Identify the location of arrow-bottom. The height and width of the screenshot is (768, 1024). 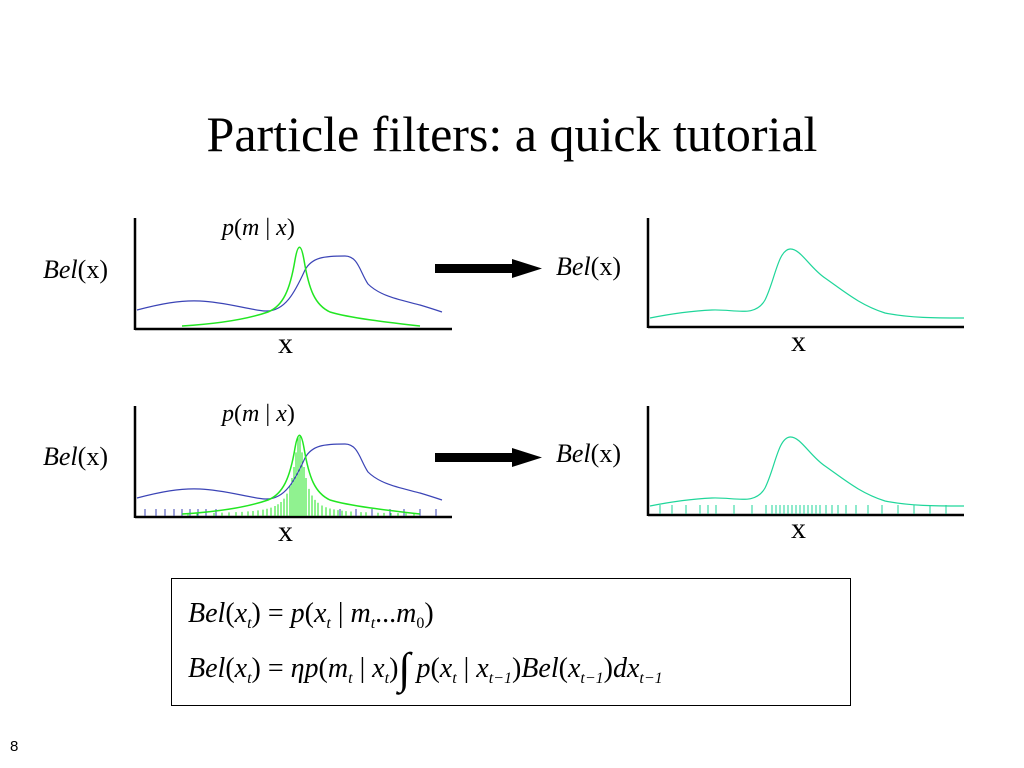
(488, 457).